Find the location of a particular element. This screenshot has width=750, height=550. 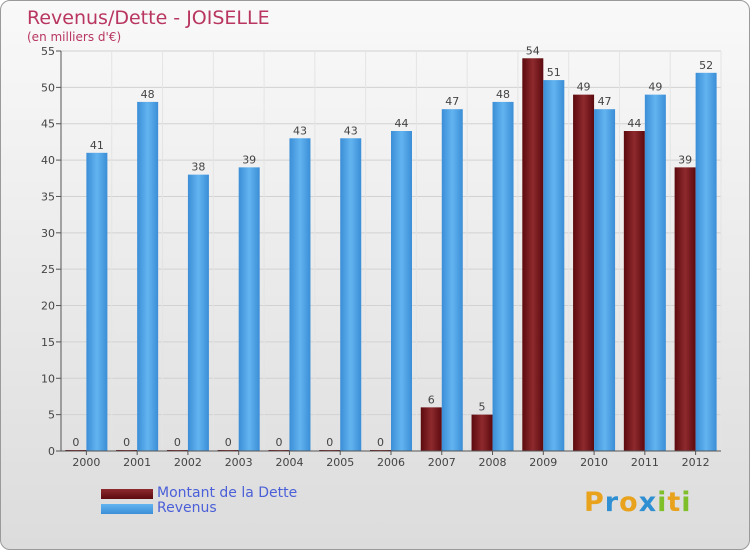

logo-letter: r is located at coordinates (612, 502).